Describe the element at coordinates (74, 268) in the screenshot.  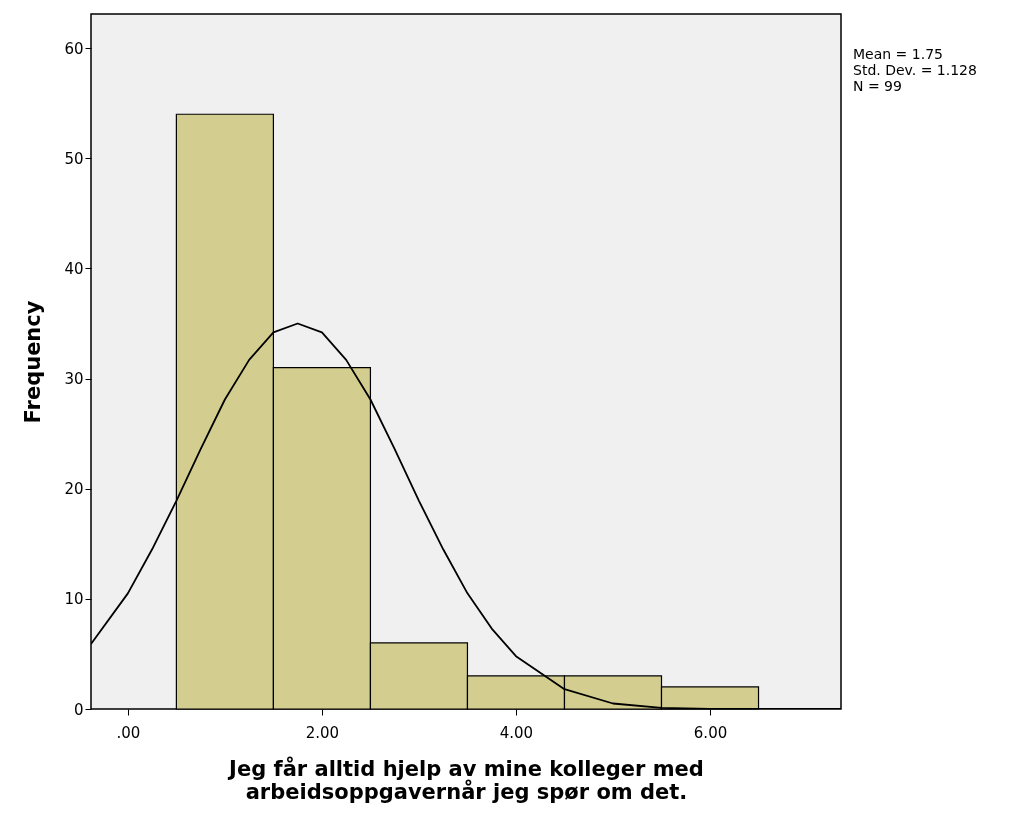
I see `y-tick-label: 40` at that location.